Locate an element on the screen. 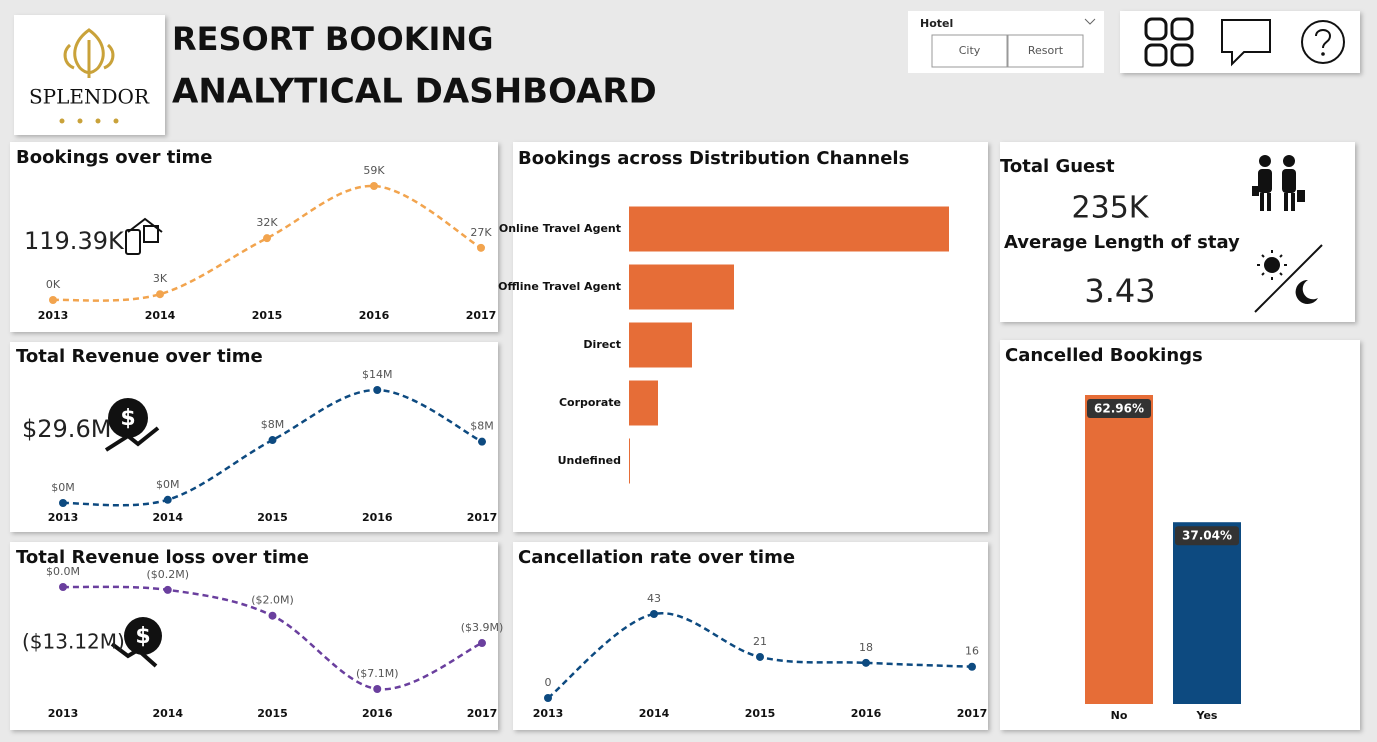  chart-title: Cancellation rate over time is located at coordinates (656, 557).